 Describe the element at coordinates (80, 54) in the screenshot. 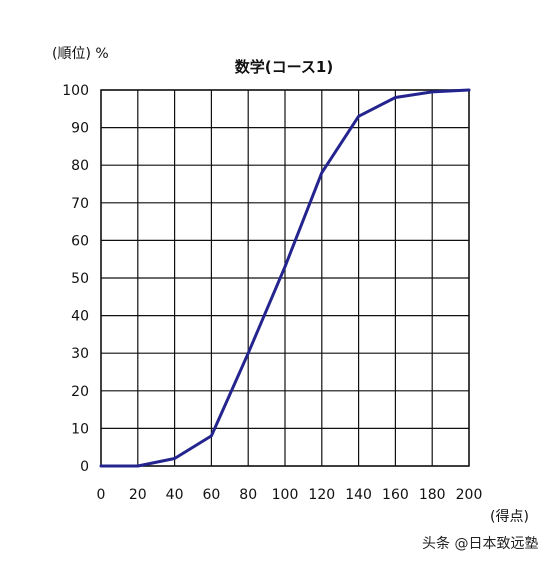

I see `y-axis-label: (順位) %` at that location.